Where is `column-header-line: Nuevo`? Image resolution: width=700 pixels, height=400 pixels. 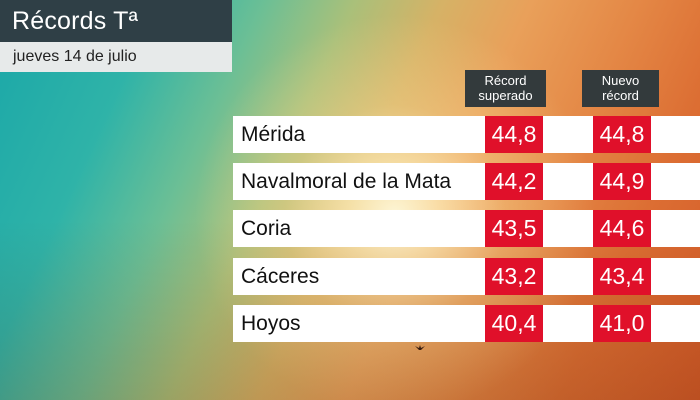
column-header-line: Nuevo is located at coordinates (620, 80).